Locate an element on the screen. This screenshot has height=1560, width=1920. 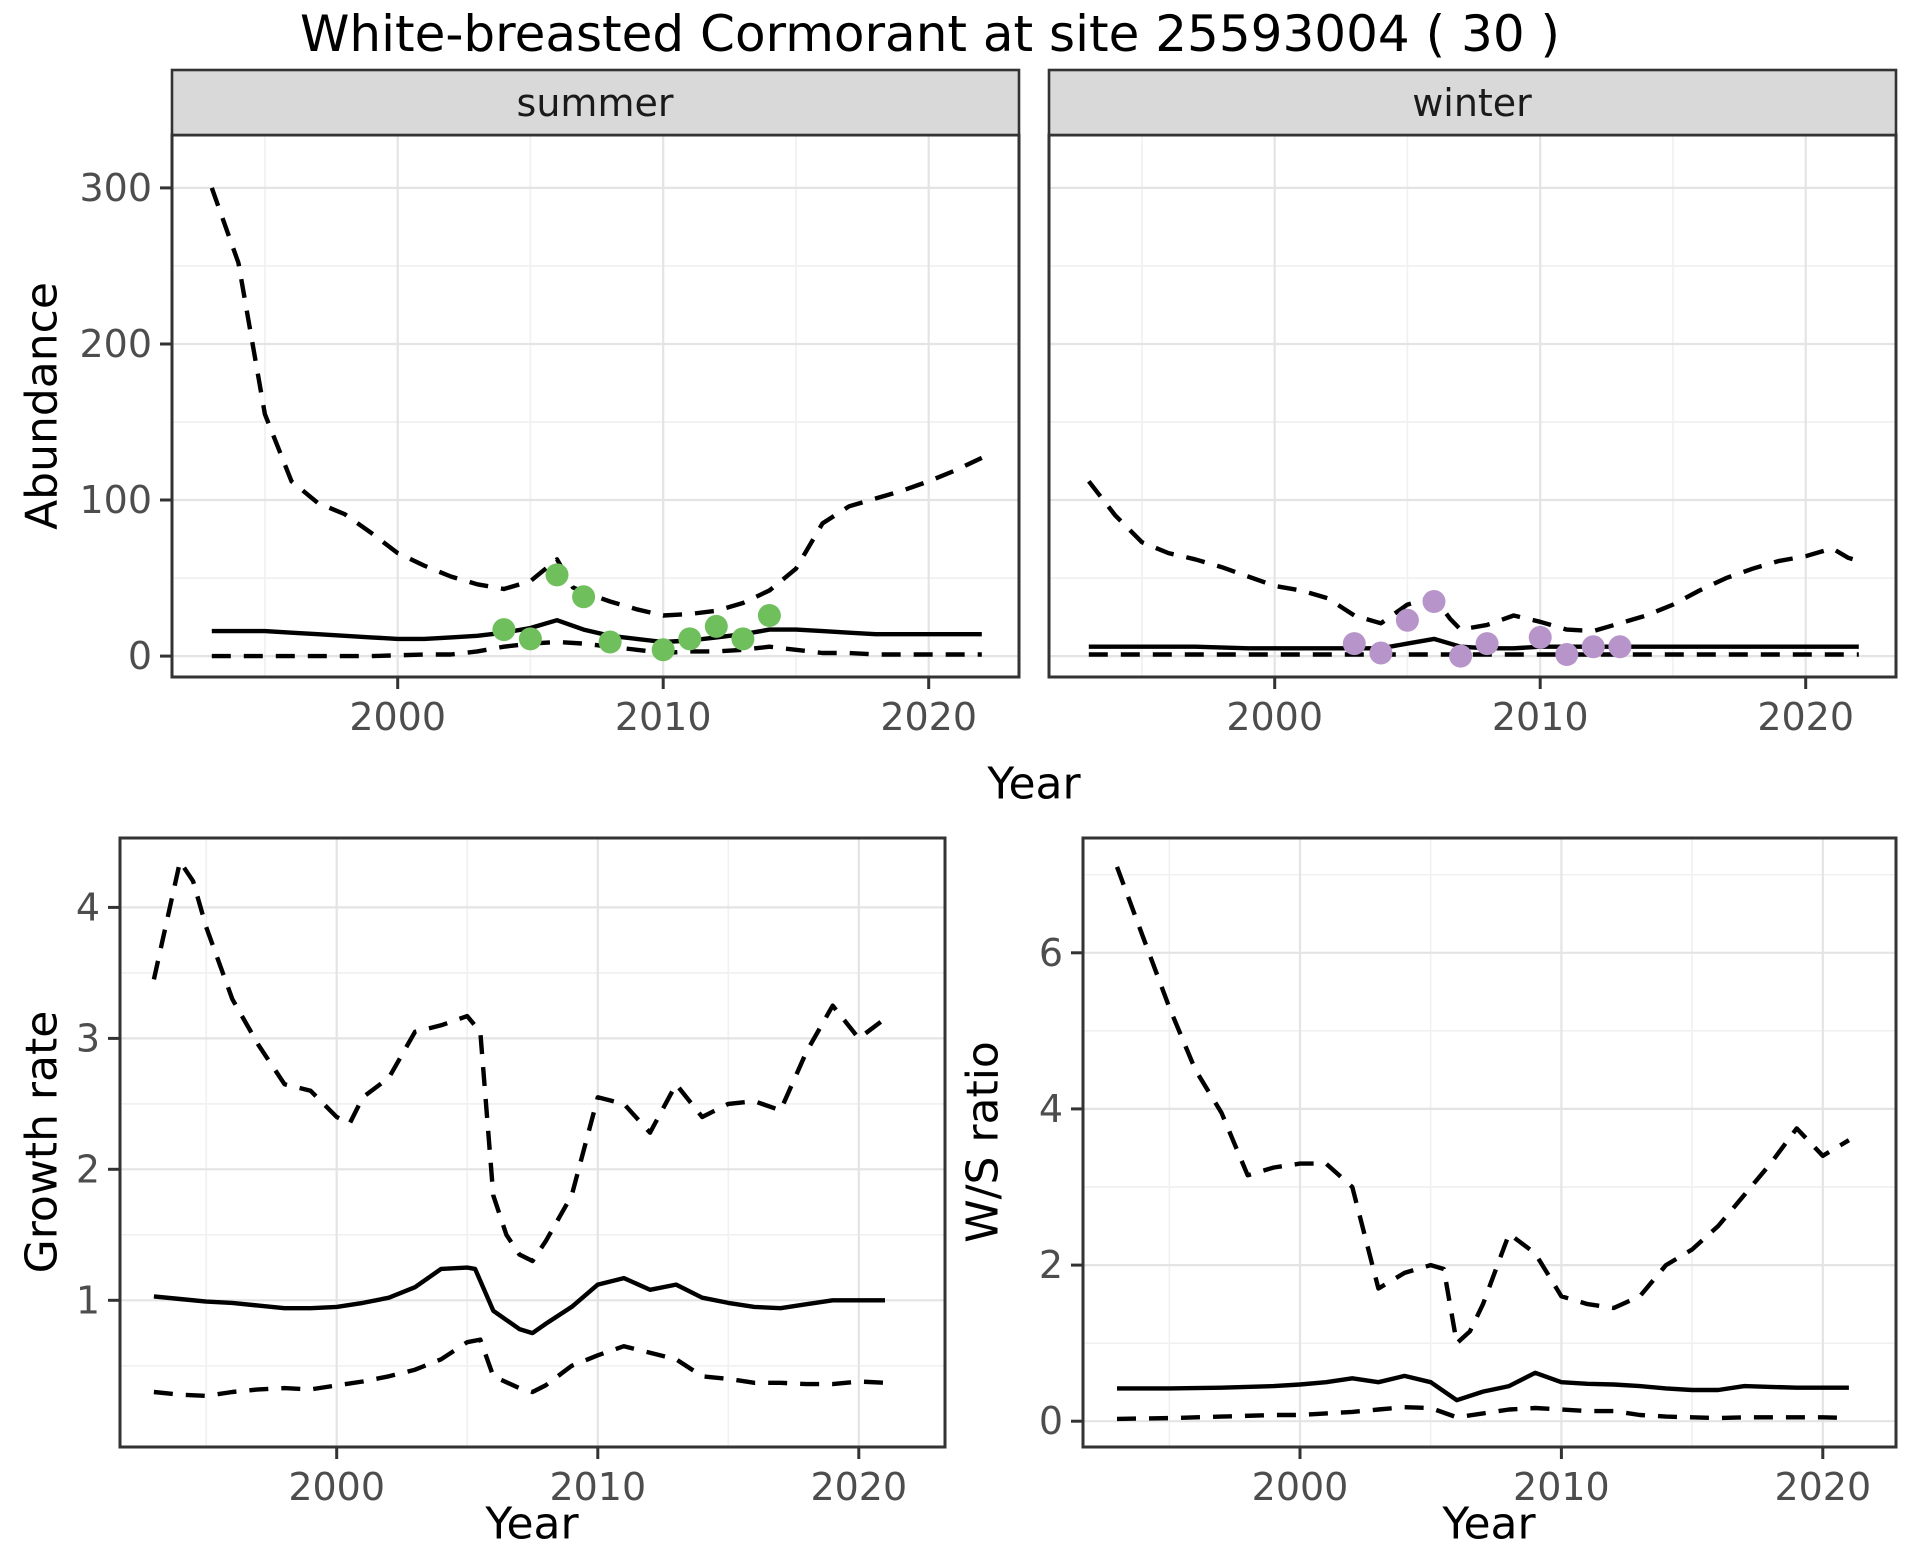
y-axis-title-growth-rate: Growth rate is located at coordinates (42, 1142).